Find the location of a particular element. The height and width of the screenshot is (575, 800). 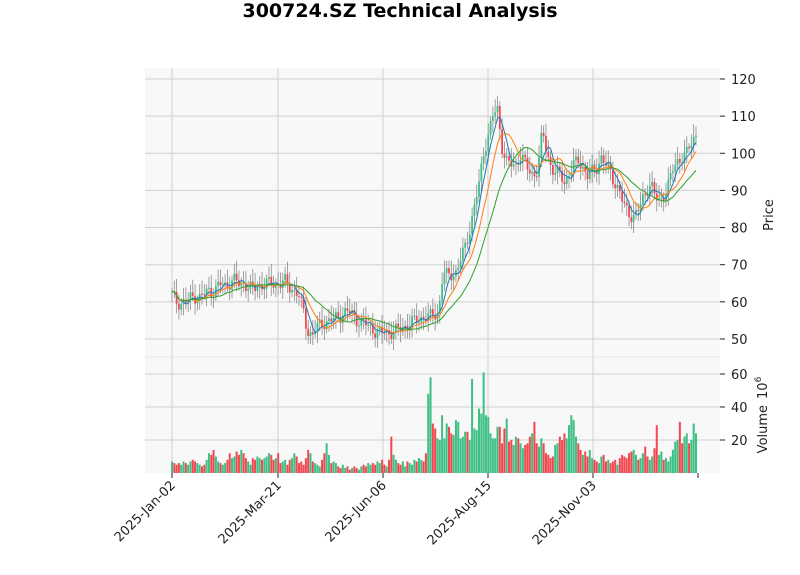

svg-text: 2025-Nov-03 is located at coordinates (565, 513).